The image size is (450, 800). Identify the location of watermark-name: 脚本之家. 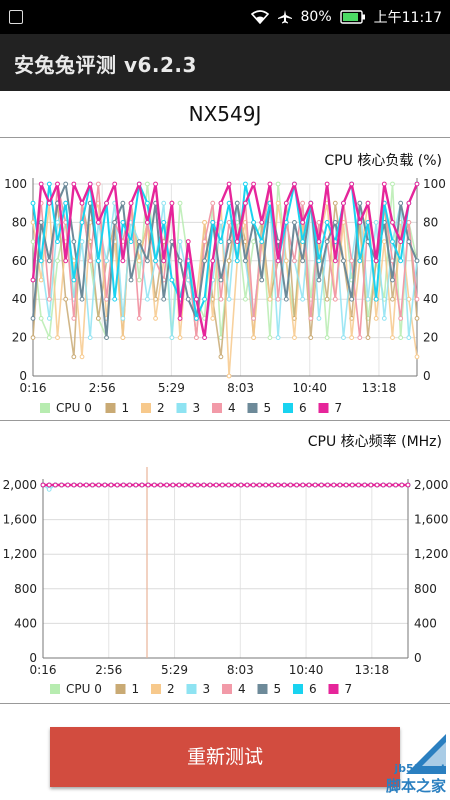
(415, 786).